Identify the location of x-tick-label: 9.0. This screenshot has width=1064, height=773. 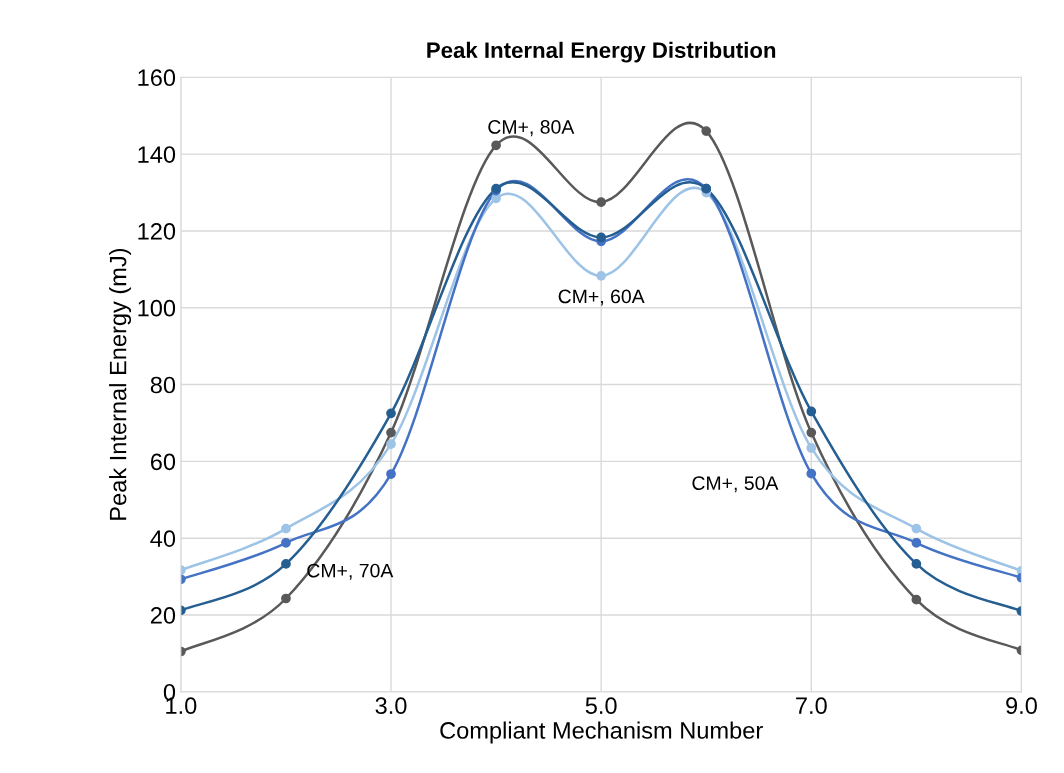
(1021, 706).